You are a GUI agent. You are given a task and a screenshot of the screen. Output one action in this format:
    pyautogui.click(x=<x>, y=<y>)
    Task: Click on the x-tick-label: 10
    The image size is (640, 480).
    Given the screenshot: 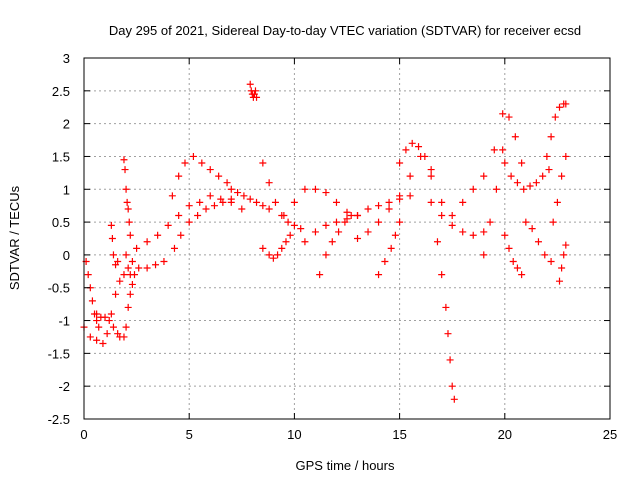 What is the action you would take?
    pyautogui.click(x=294, y=434)
    